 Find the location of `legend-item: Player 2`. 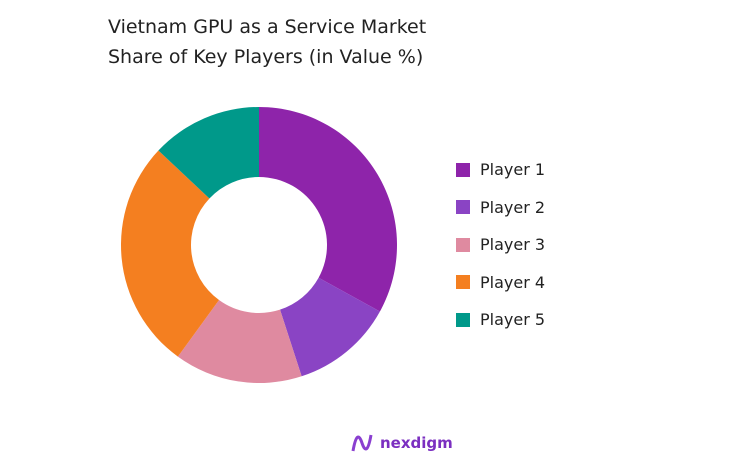

legend-item: Player 2 is located at coordinates (500, 207).